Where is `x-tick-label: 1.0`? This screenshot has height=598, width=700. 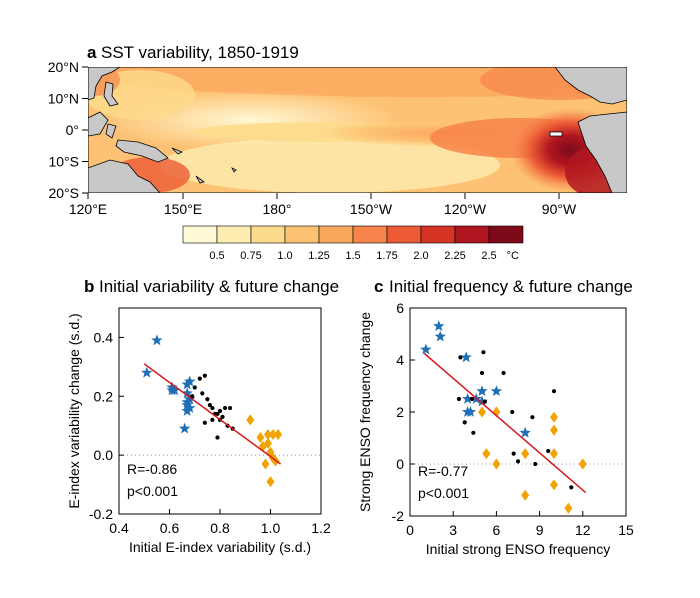
x-tick-label: 1.0 is located at coordinates (271, 528).